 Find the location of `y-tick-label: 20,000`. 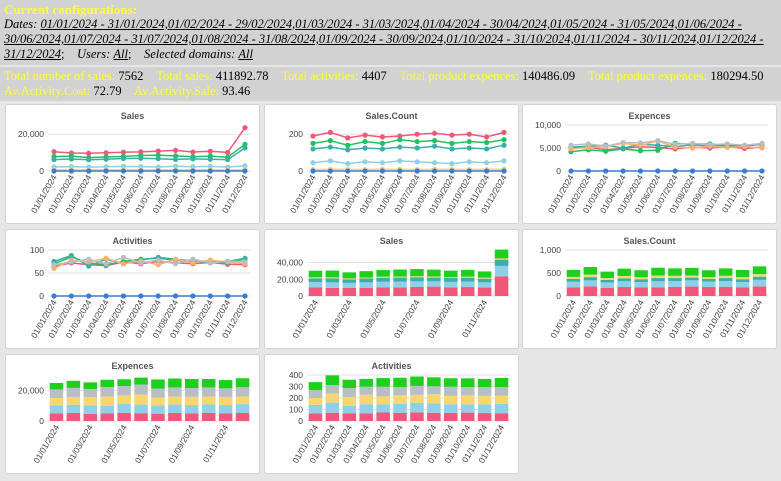

y-tick-label: 20,000 is located at coordinates (290, 279).